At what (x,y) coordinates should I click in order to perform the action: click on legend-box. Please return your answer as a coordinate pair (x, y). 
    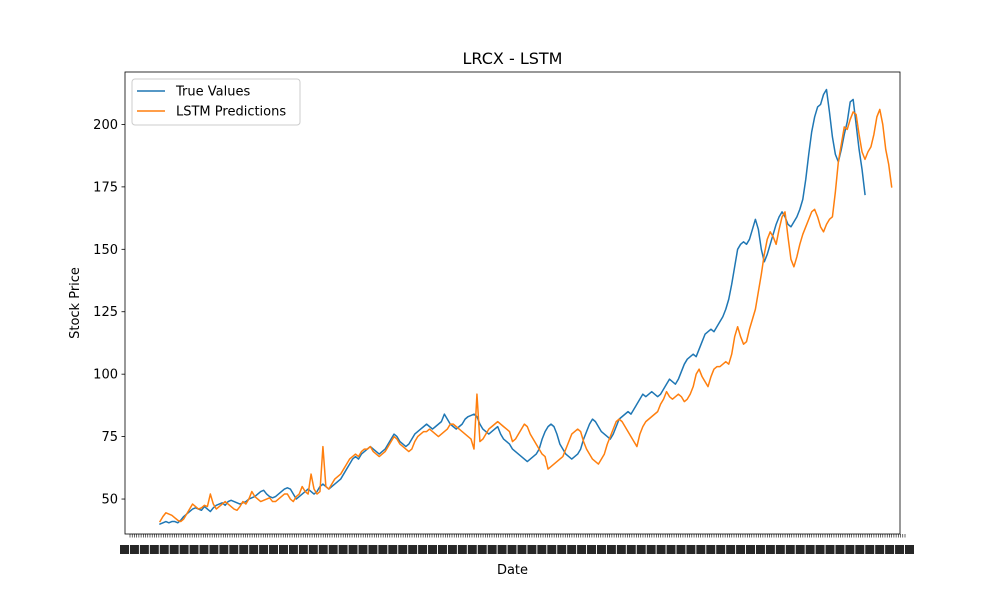
    Looking at the image, I should click on (216, 102).